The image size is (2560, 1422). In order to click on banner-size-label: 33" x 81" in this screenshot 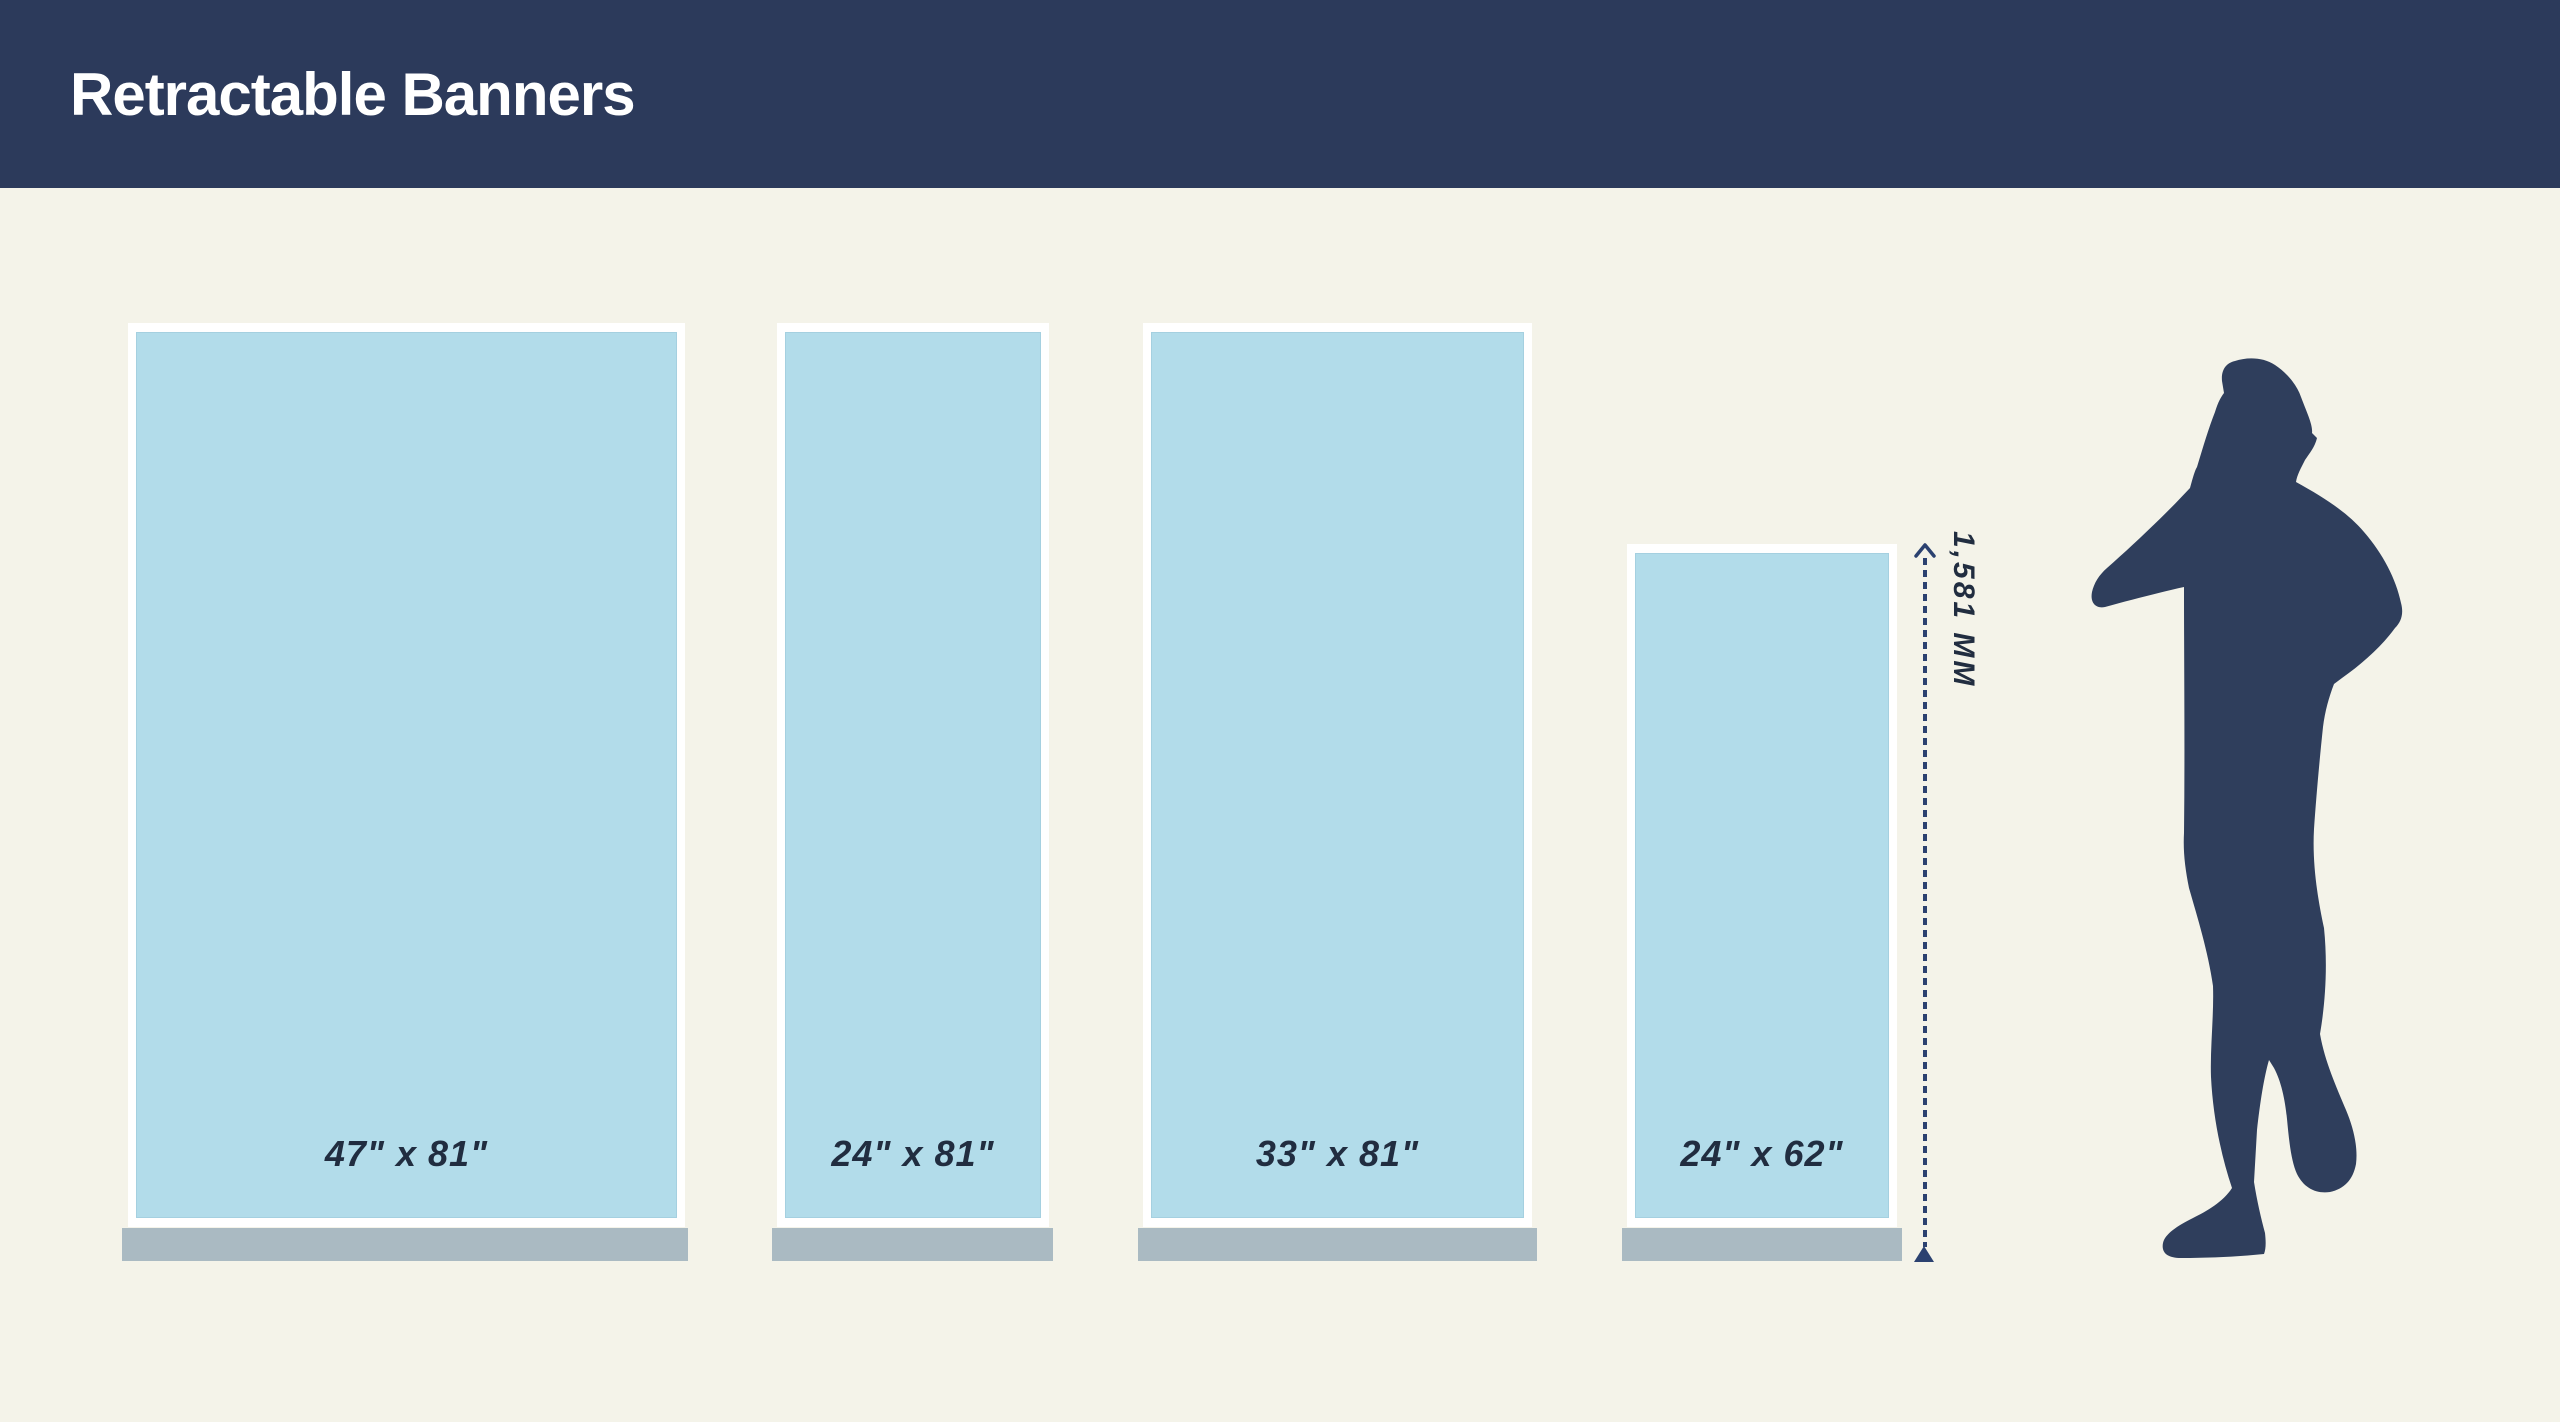, I will do `click(1337, 1153)`.